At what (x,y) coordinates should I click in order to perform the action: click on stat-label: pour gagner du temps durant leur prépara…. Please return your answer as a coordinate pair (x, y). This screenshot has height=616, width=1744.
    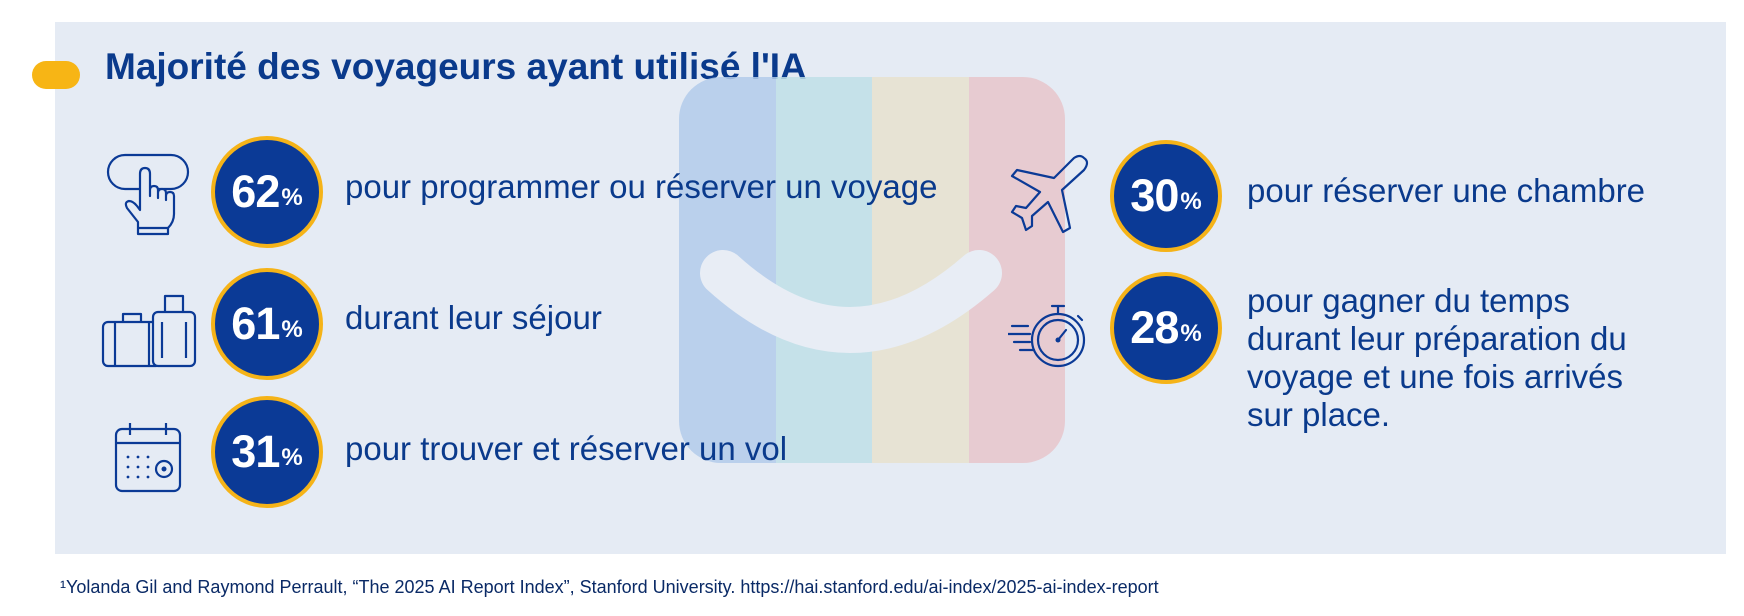
    Looking at the image, I should click on (1437, 357).